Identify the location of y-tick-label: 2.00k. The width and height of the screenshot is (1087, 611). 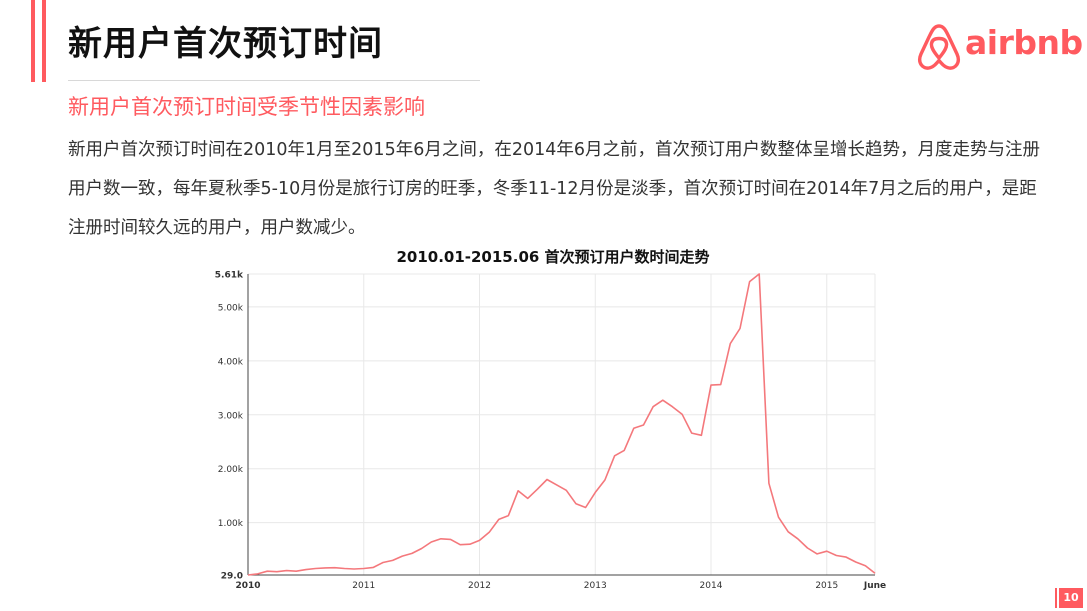
(231, 470).